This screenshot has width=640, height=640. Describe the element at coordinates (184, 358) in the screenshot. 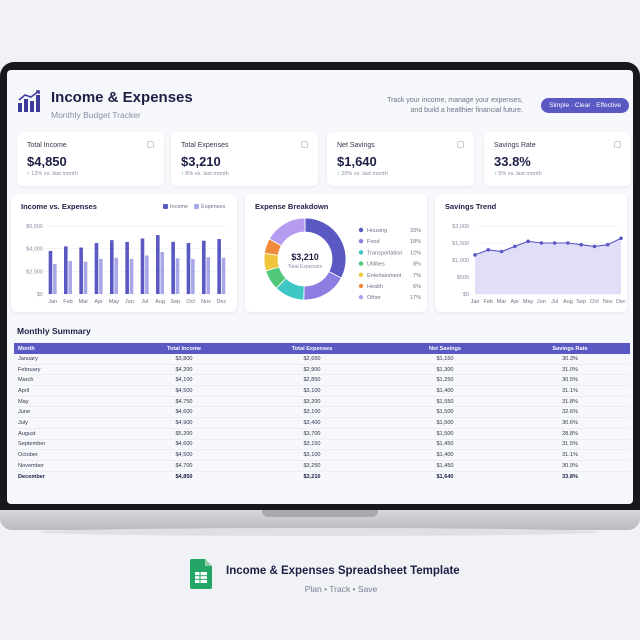

I see `table-cell: $3,800` at that location.